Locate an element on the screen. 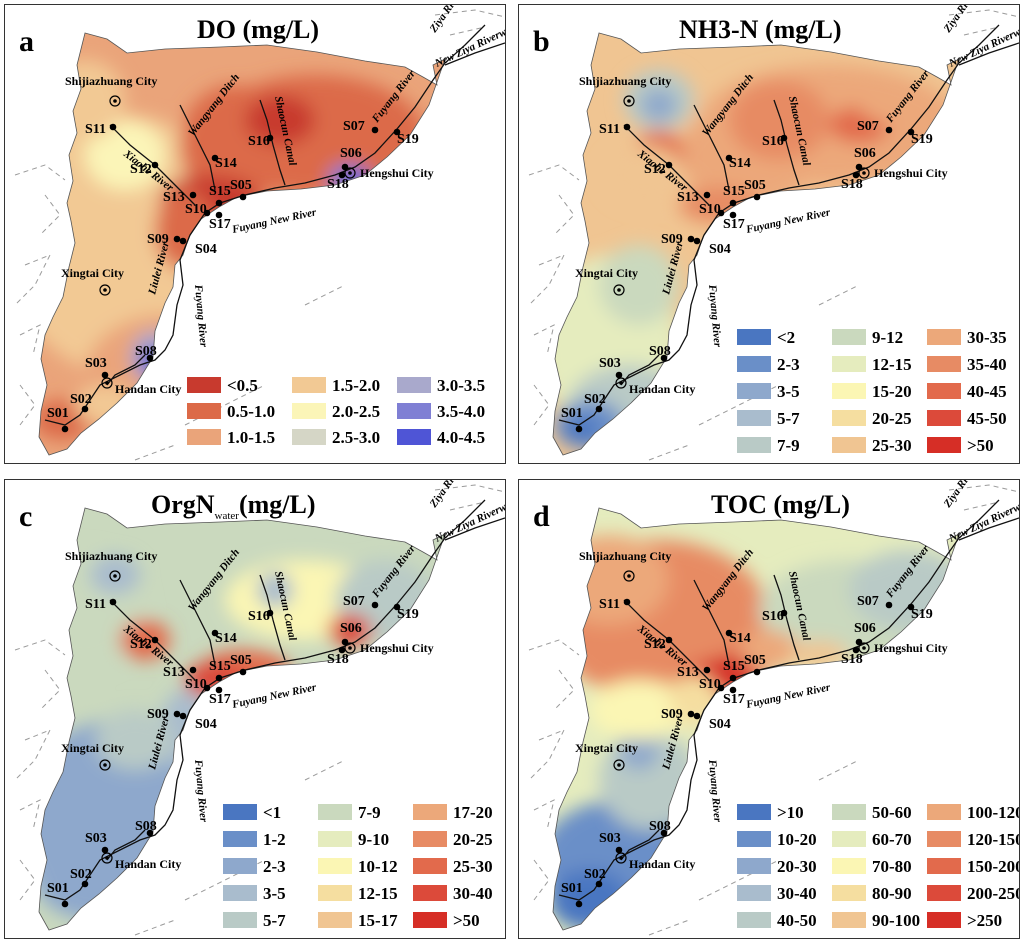  legend-item: 25-30 is located at coordinates (872, 445).